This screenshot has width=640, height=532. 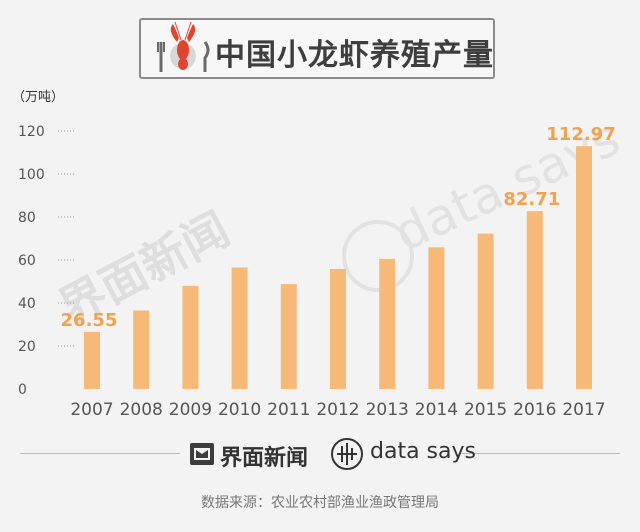 I want to click on x-tick-label: 2010, so click(x=239, y=410).